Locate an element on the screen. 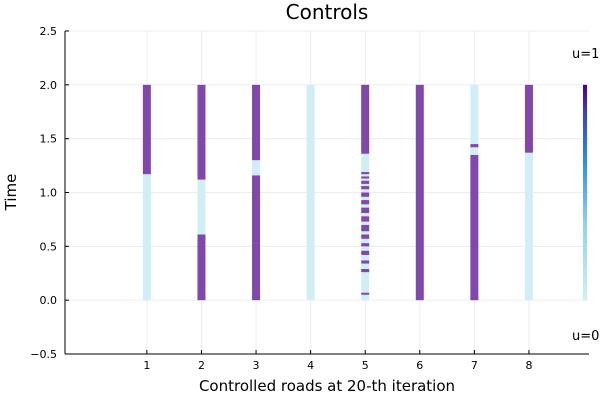 The image size is (600, 400). y-axis-title: Time is located at coordinates (11, 193).